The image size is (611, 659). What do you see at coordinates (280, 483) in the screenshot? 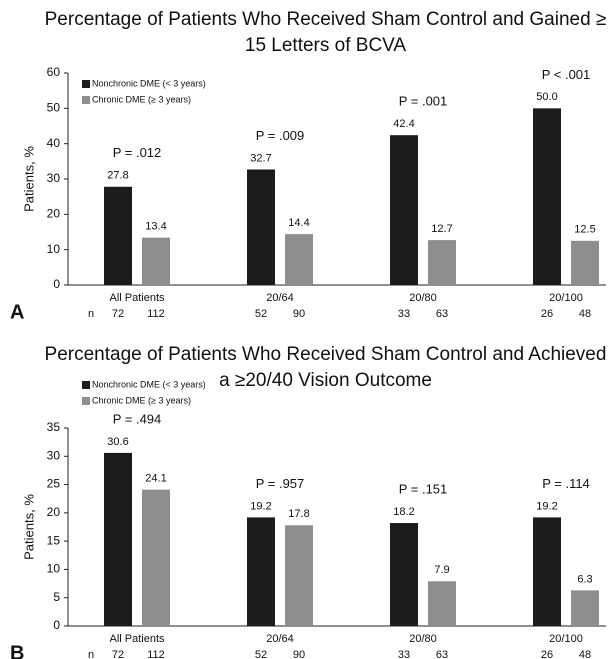
I see `annotation: P = .957` at bounding box center [280, 483].